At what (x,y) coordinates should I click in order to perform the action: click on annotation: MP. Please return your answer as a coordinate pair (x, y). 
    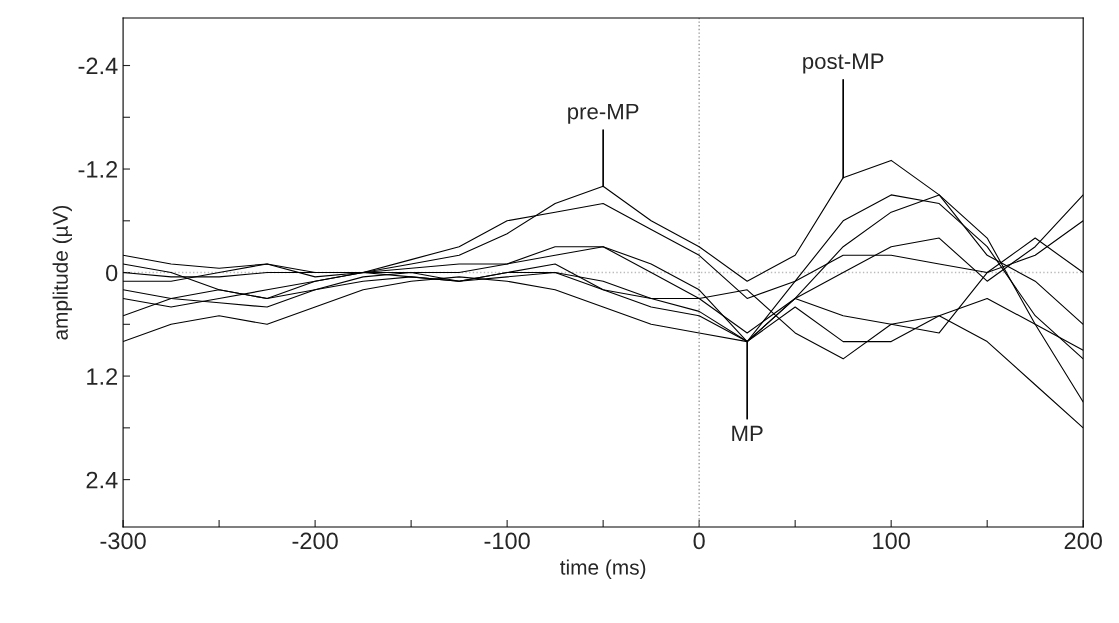
    Looking at the image, I should click on (747, 433).